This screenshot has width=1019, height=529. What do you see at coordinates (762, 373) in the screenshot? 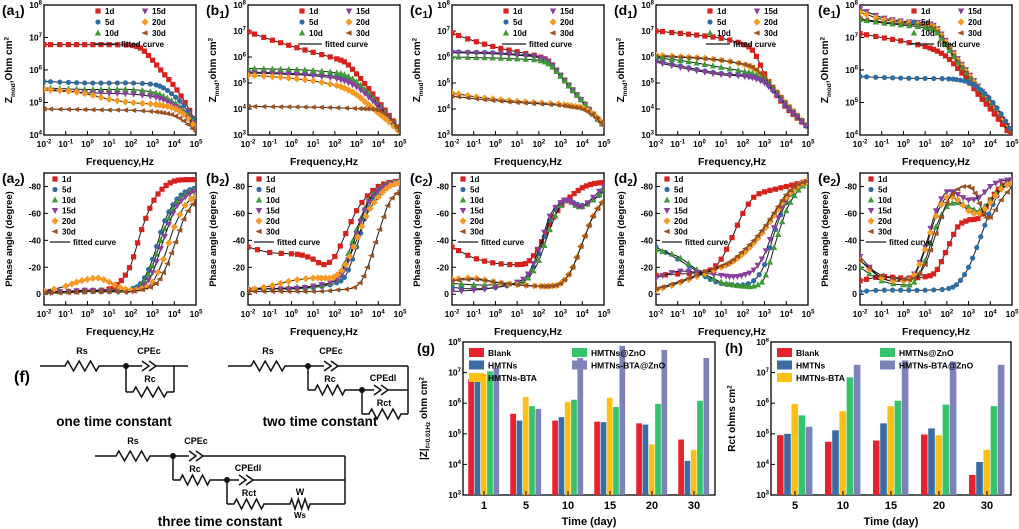
I see `svg-text: 10⁷` at bounding box center [762, 373].